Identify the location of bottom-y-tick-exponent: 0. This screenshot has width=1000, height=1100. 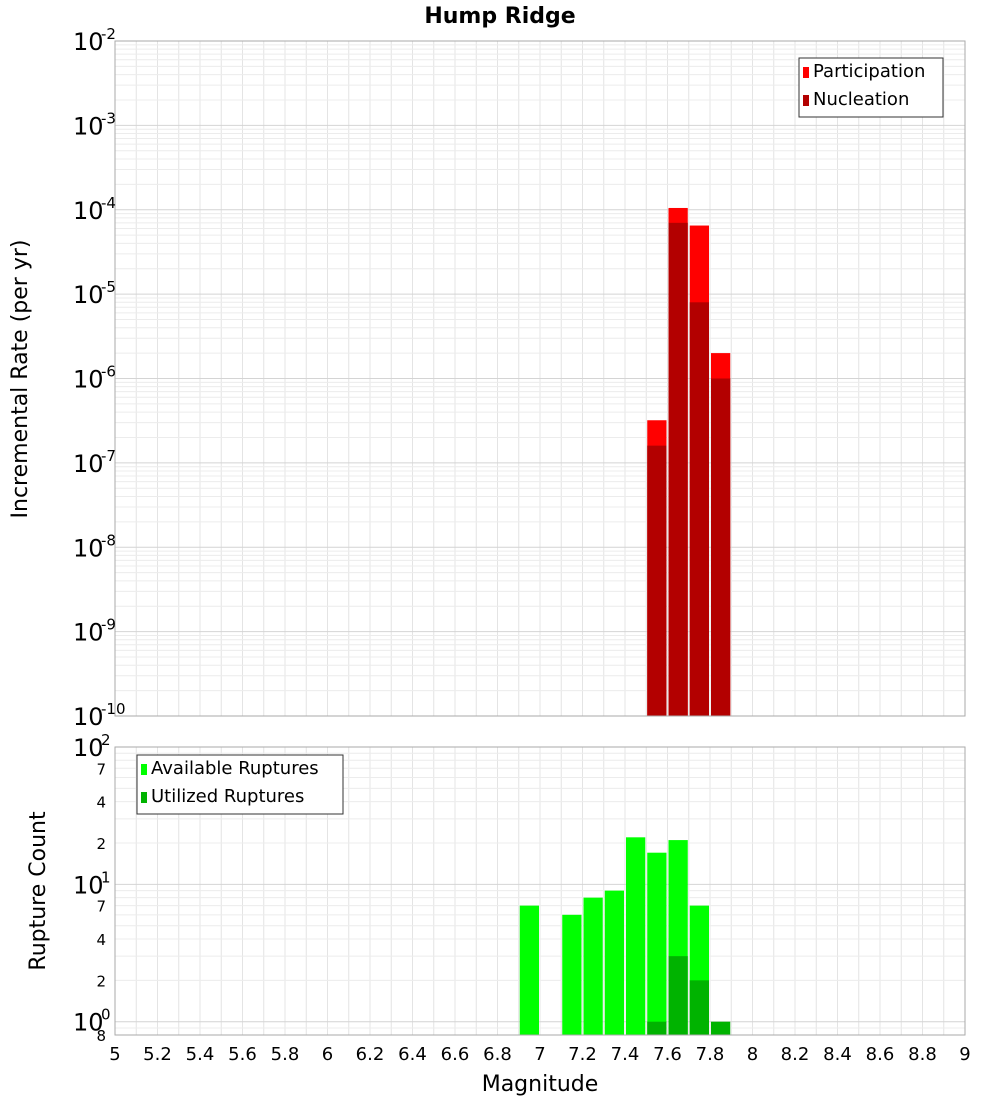
(106, 1015).